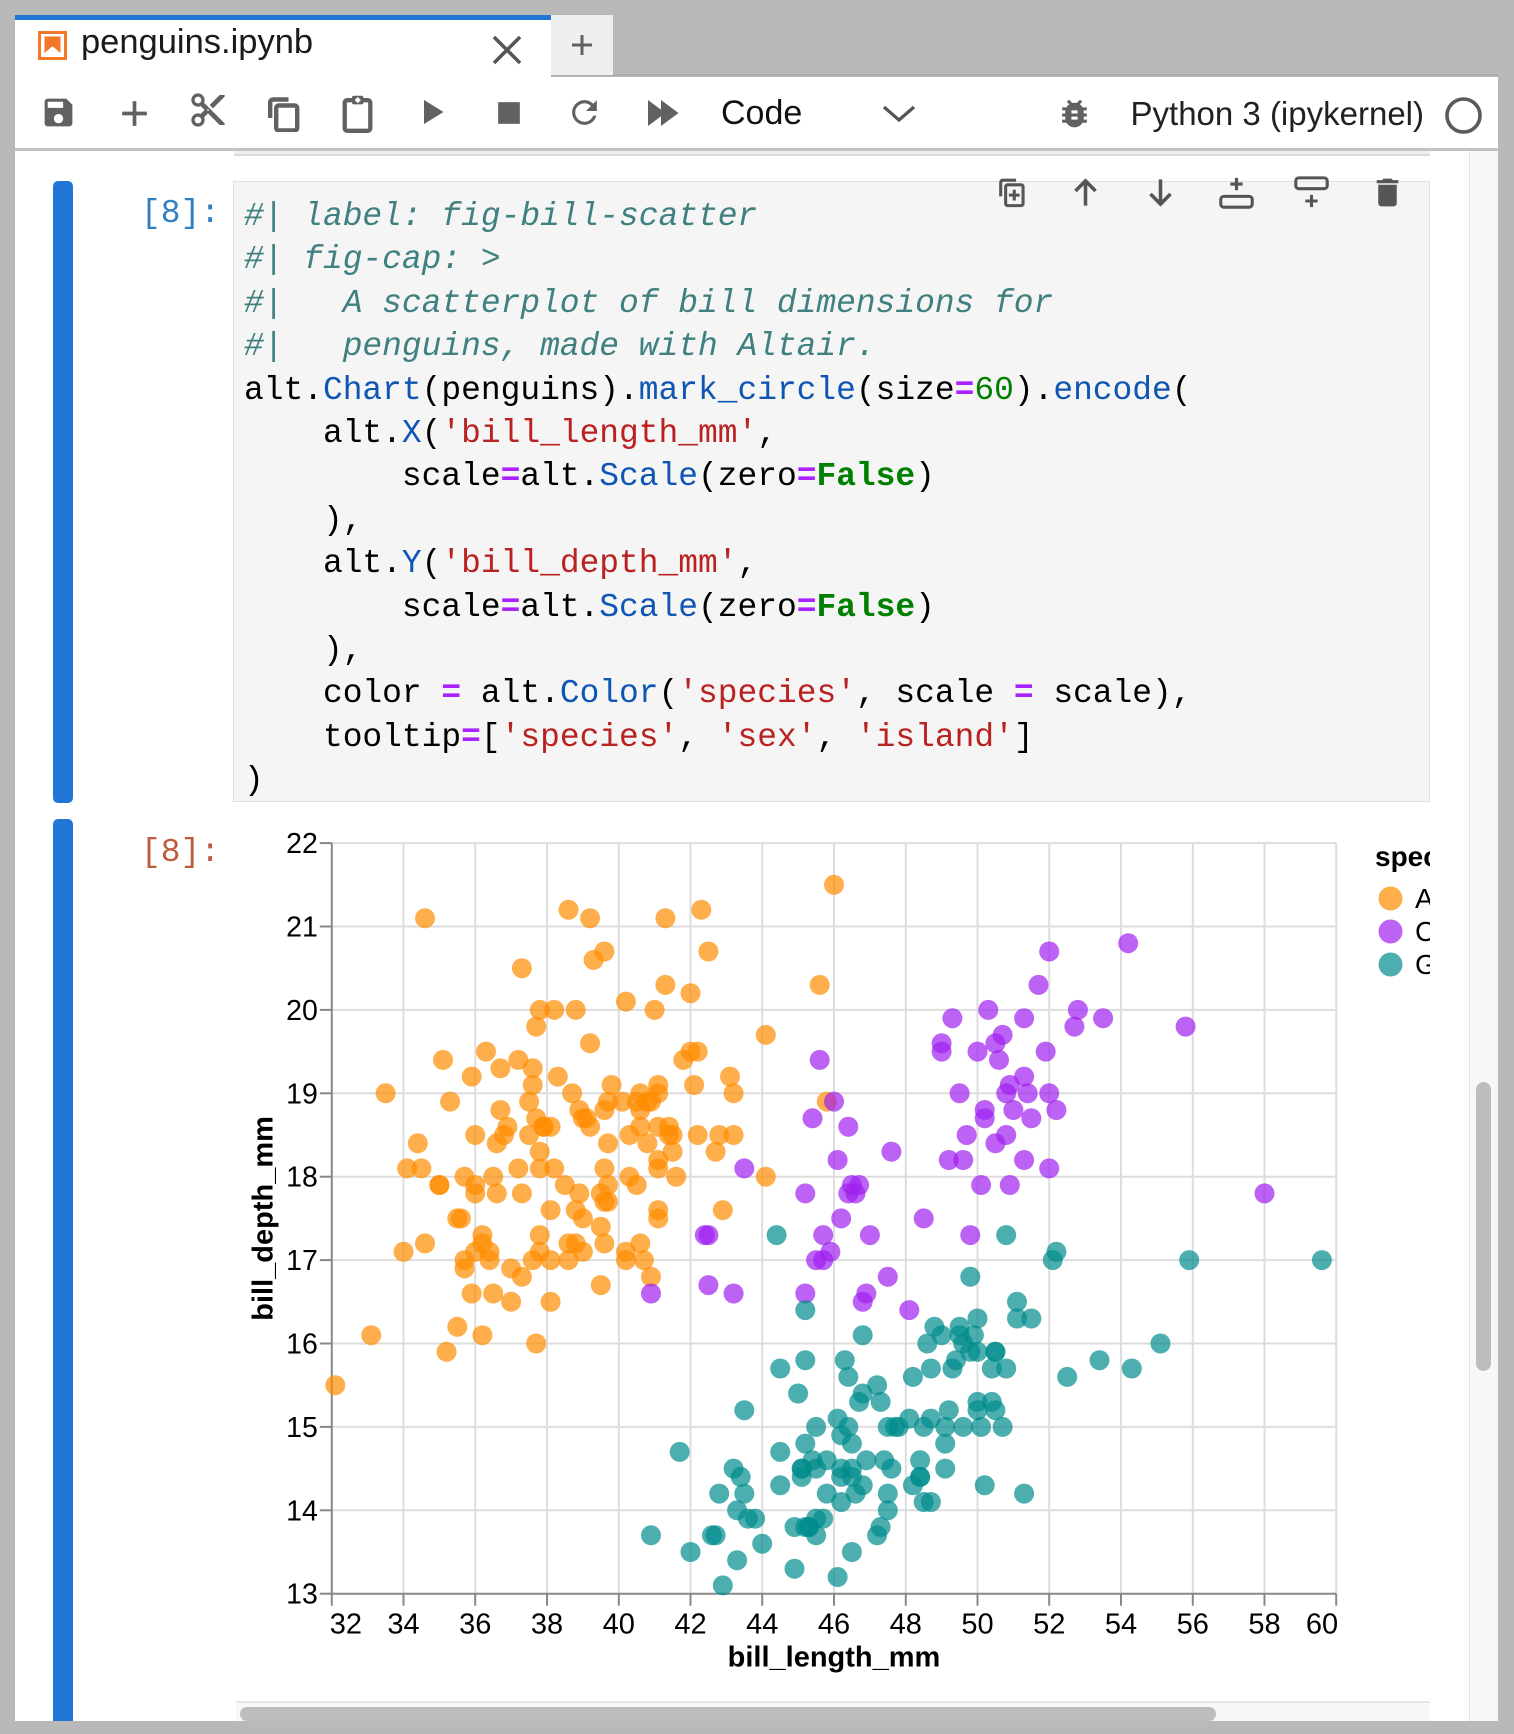 The height and width of the screenshot is (1734, 1514). I want to click on svg-text: 22, so click(302, 844).